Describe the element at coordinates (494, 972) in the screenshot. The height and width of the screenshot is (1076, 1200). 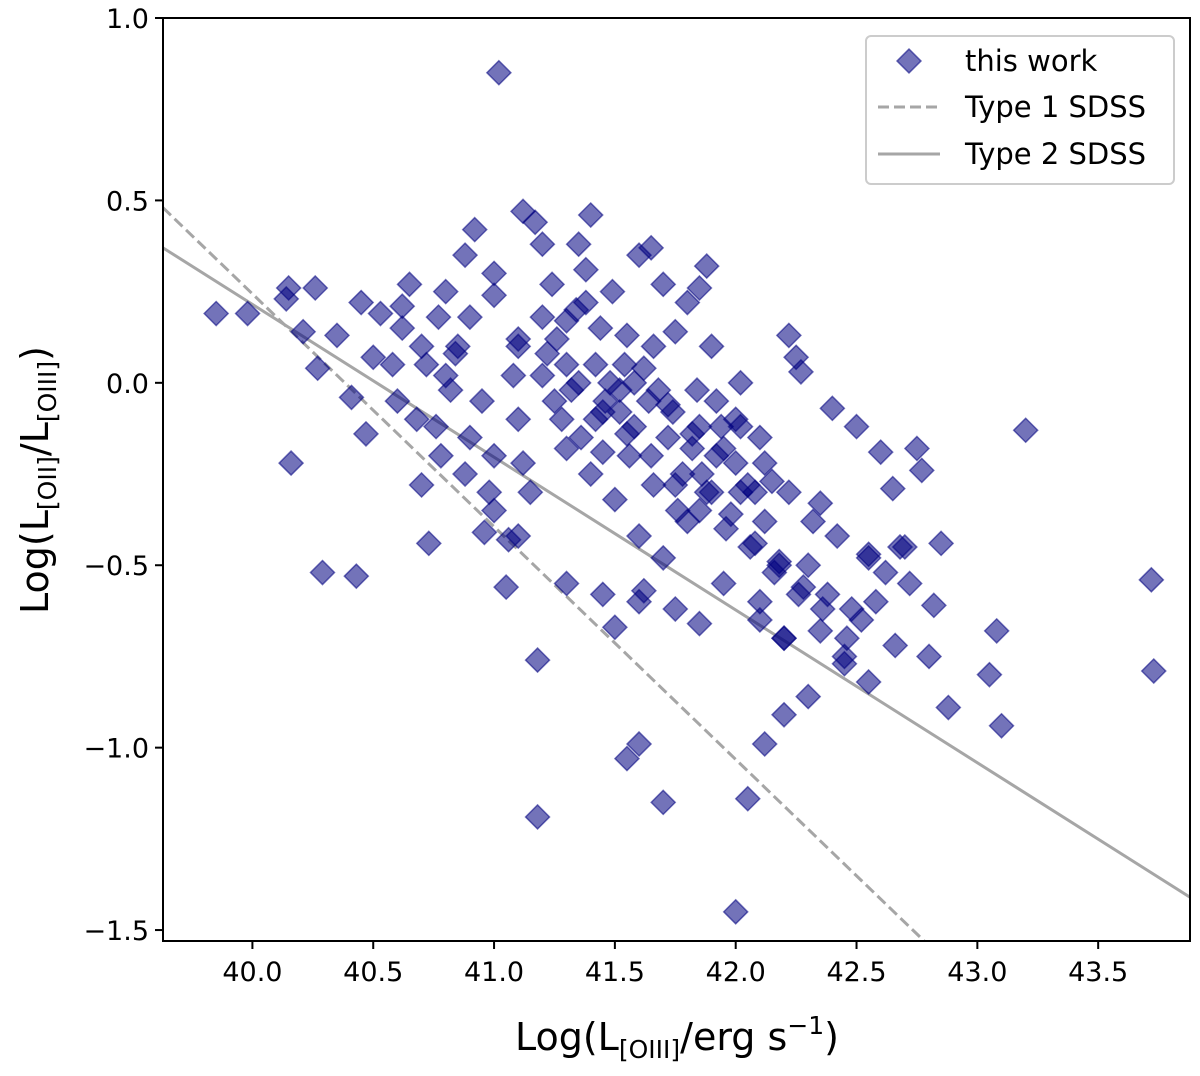
I see `x-tick-label: 41.0` at that location.